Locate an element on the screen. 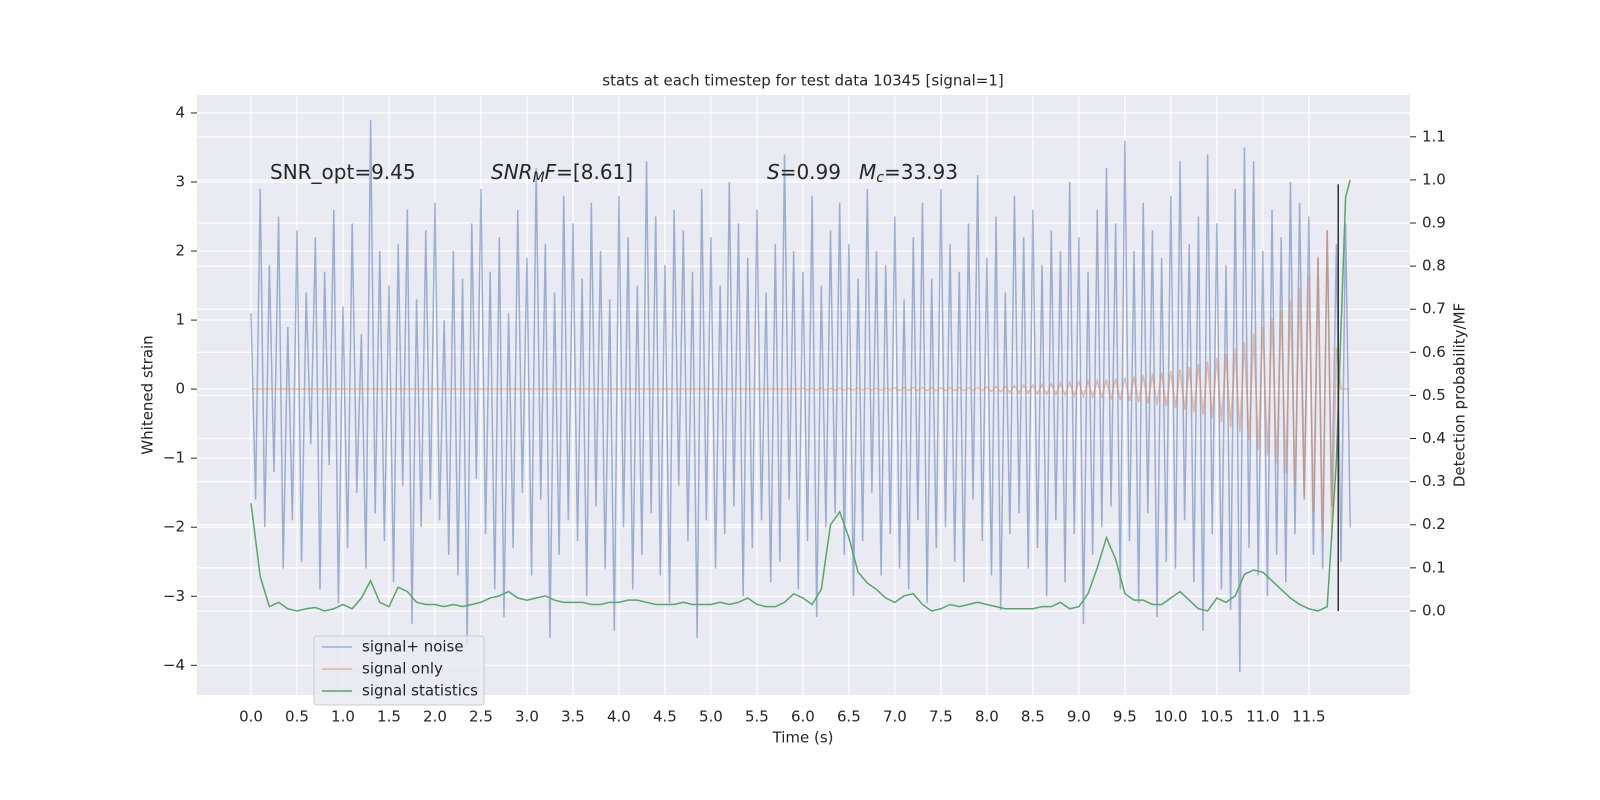  y-tick-label: 1 is located at coordinates (180, 320).